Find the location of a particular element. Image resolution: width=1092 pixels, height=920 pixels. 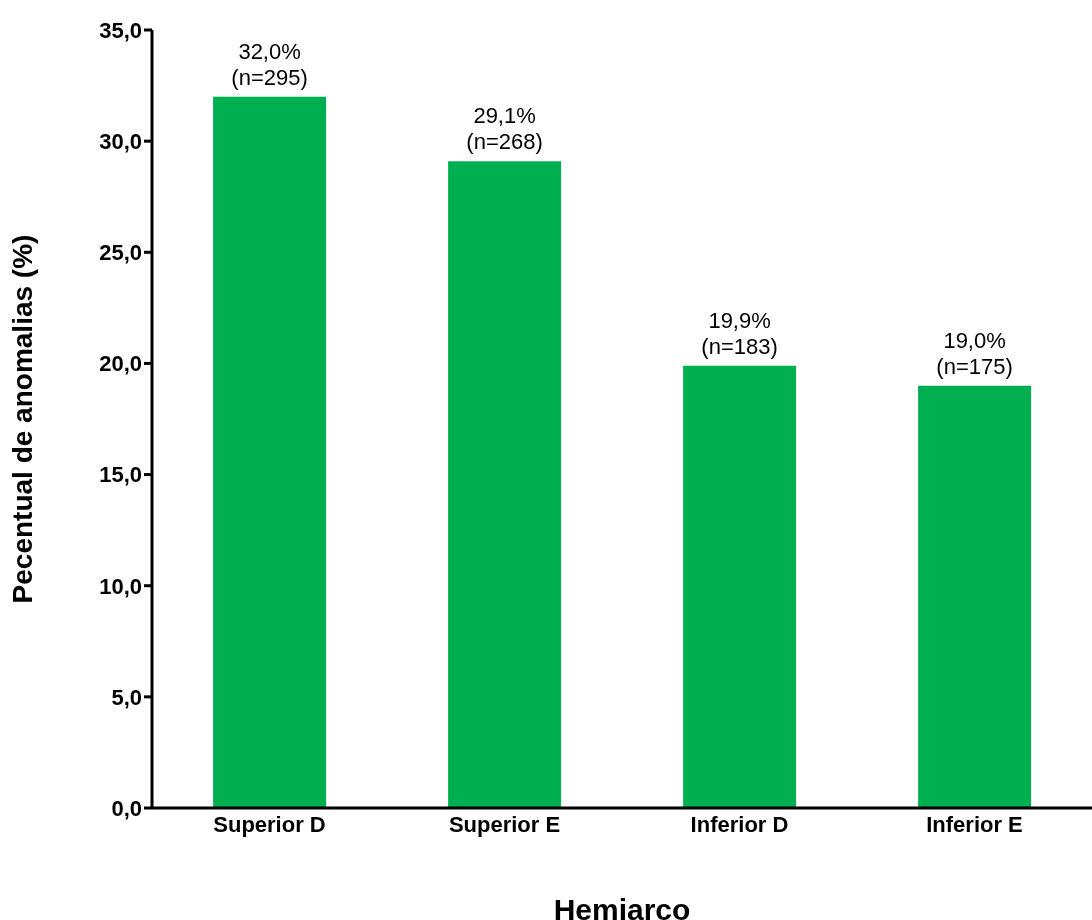

x-axis-title: Hemiarco is located at coordinates (622, 906).